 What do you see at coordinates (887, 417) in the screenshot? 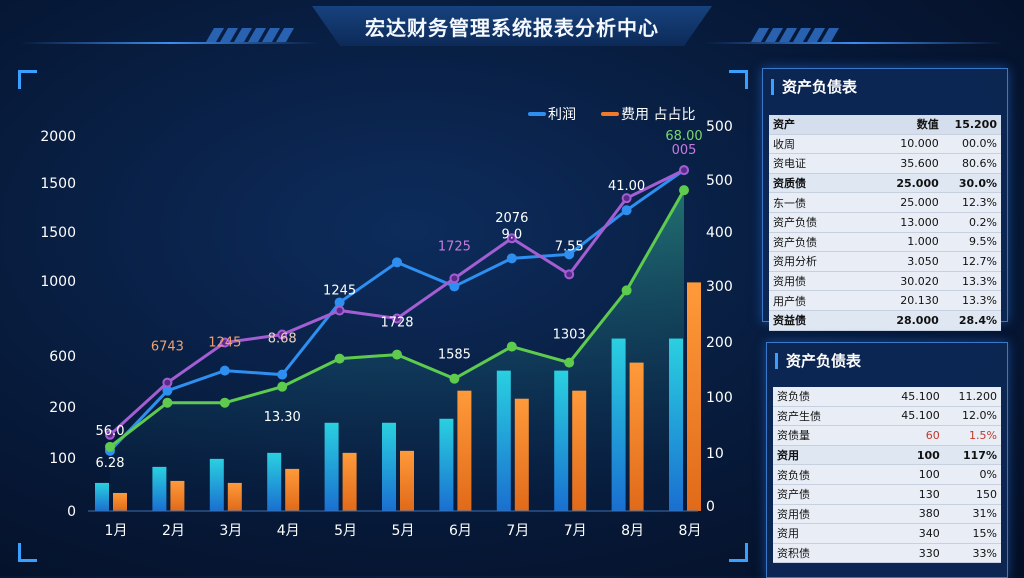
I see `table-row: 资产生债 45.100 12.0%` at bounding box center [887, 417].